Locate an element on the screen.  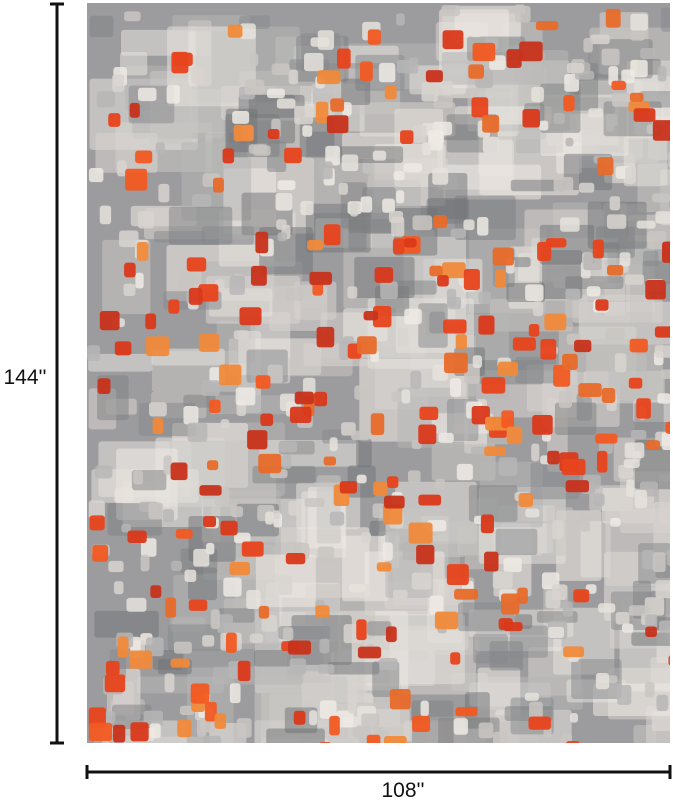
width-dimension: 108'' is located at coordinates (378, 782).